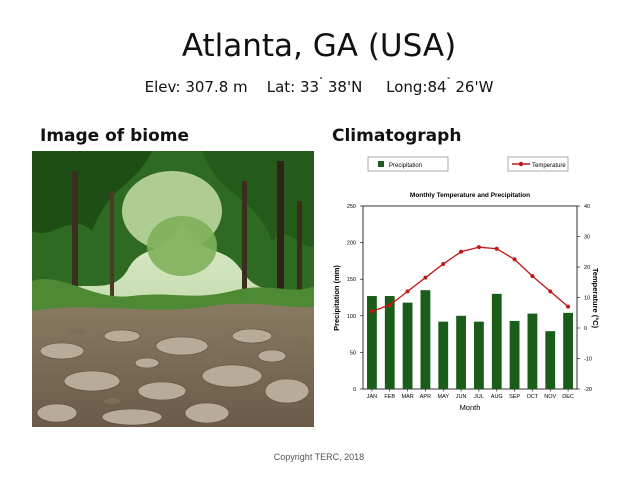  What do you see at coordinates (397, 136) in the screenshot?
I see `climatograph-heading: Climatograph` at bounding box center [397, 136].